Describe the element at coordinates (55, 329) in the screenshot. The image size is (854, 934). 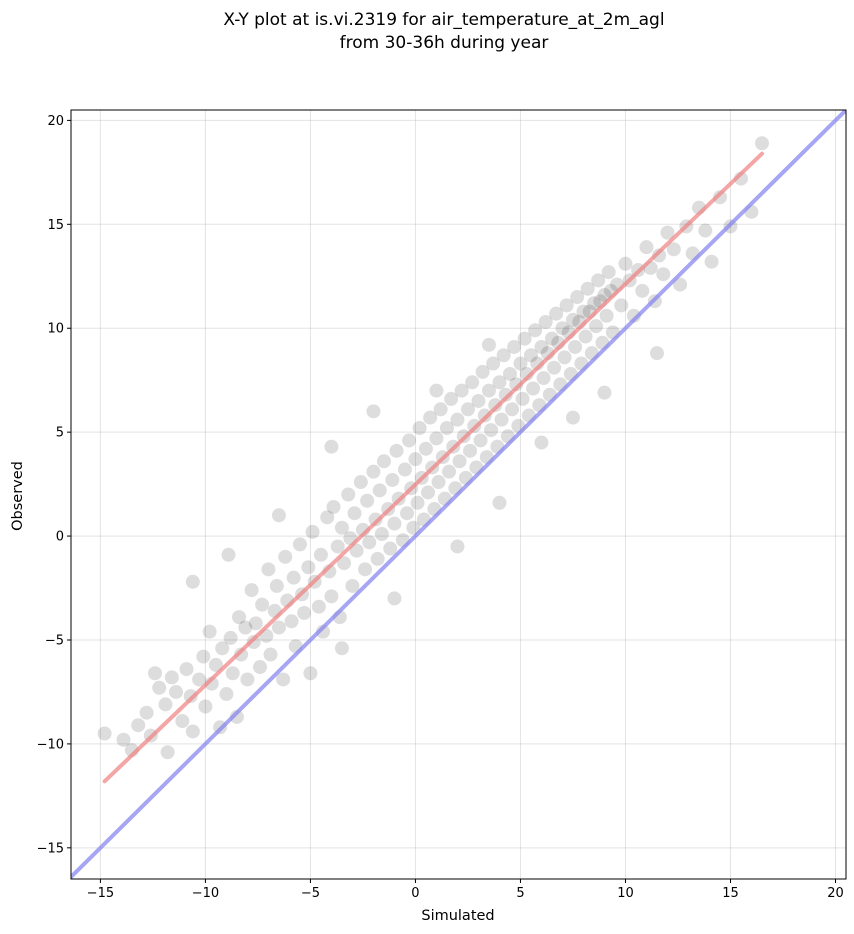
I see `y-tick-label-5: 10` at that location.